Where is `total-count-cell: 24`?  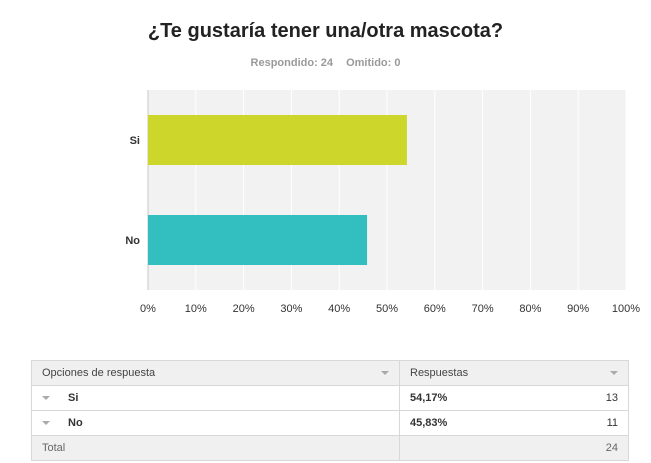
total-count-cell: 24 is located at coordinates (514, 448).